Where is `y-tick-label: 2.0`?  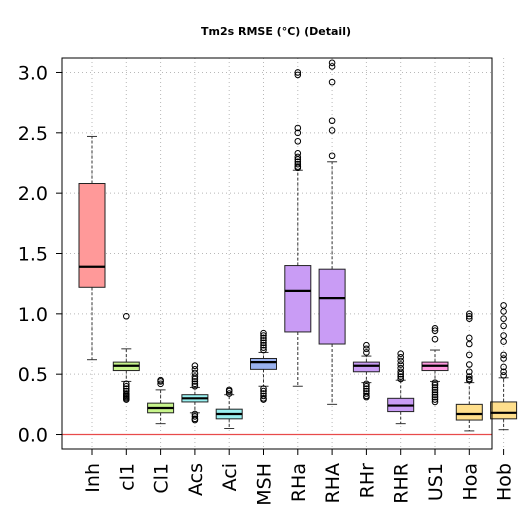
y-tick-label: 2.0 is located at coordinates (33, 194).